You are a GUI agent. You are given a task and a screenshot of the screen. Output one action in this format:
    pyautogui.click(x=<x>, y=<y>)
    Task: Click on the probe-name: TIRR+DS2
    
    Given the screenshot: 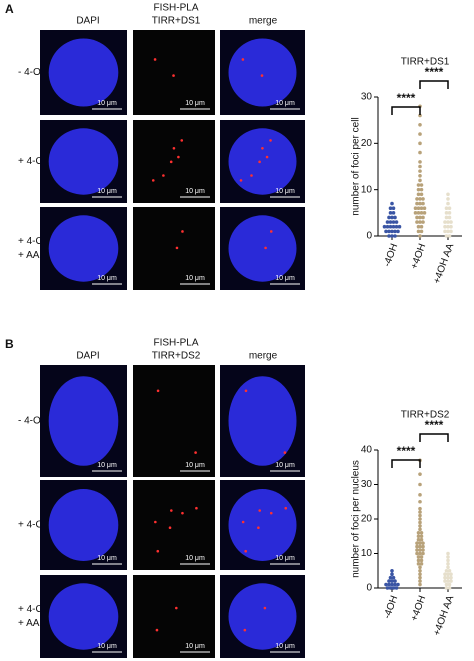 What is the action you would take?
    pyautogui.click(x=176, y=356)
    